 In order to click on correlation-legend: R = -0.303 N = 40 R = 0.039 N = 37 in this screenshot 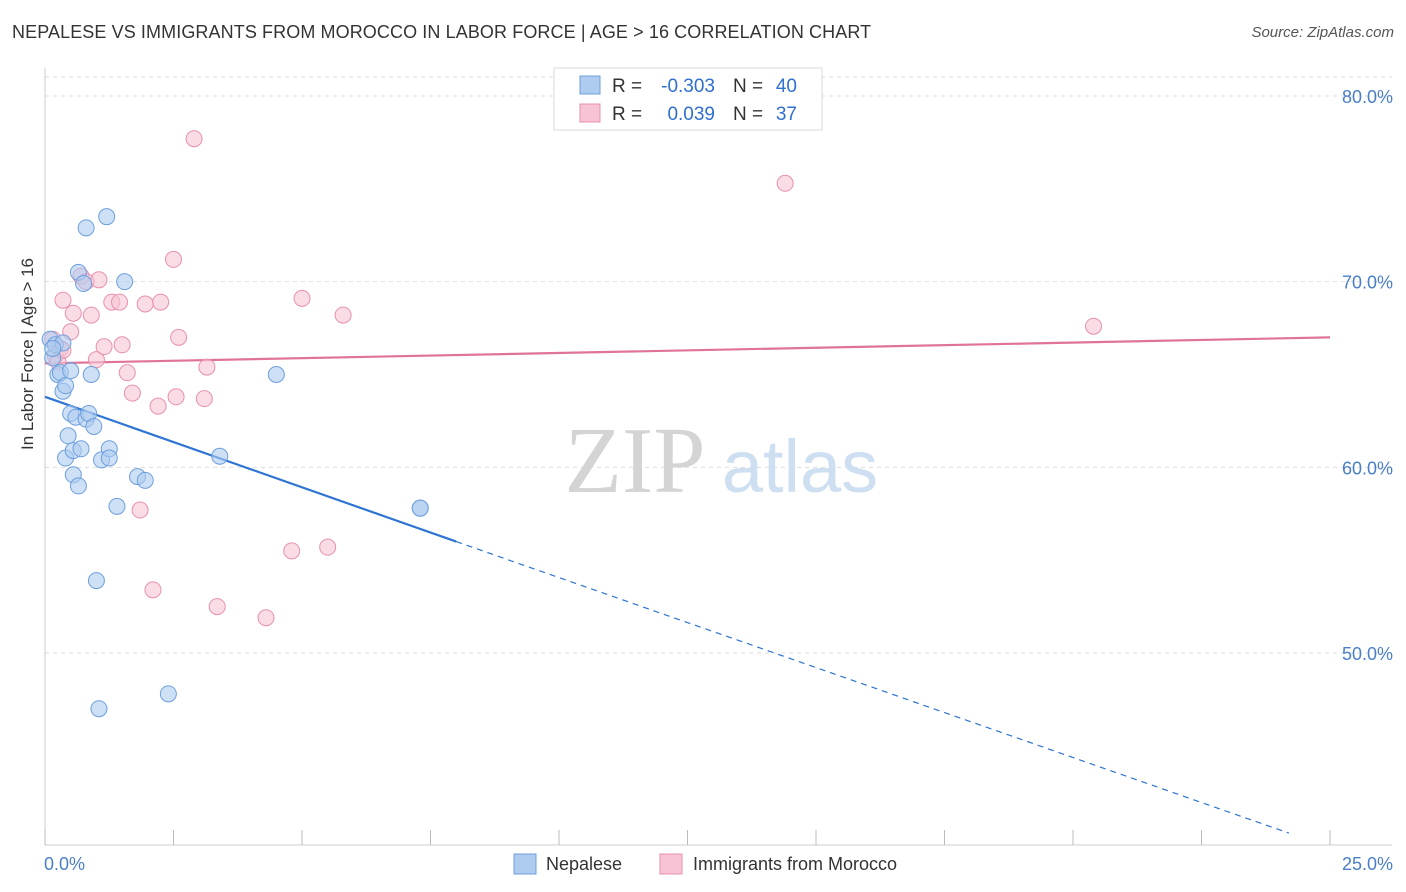, I will do `click(688, 99)`.